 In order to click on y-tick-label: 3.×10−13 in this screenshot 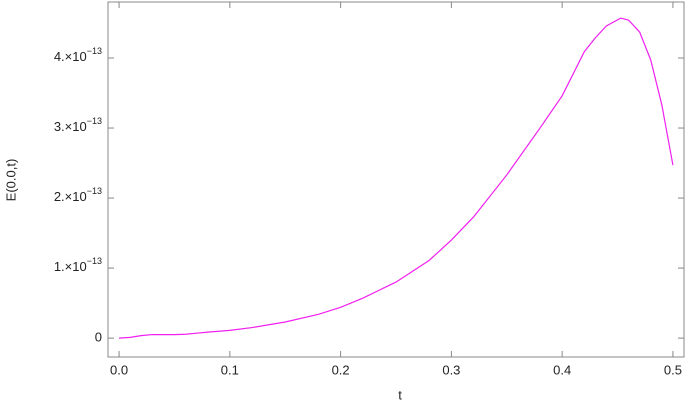, I will do `click(78, 125)`.